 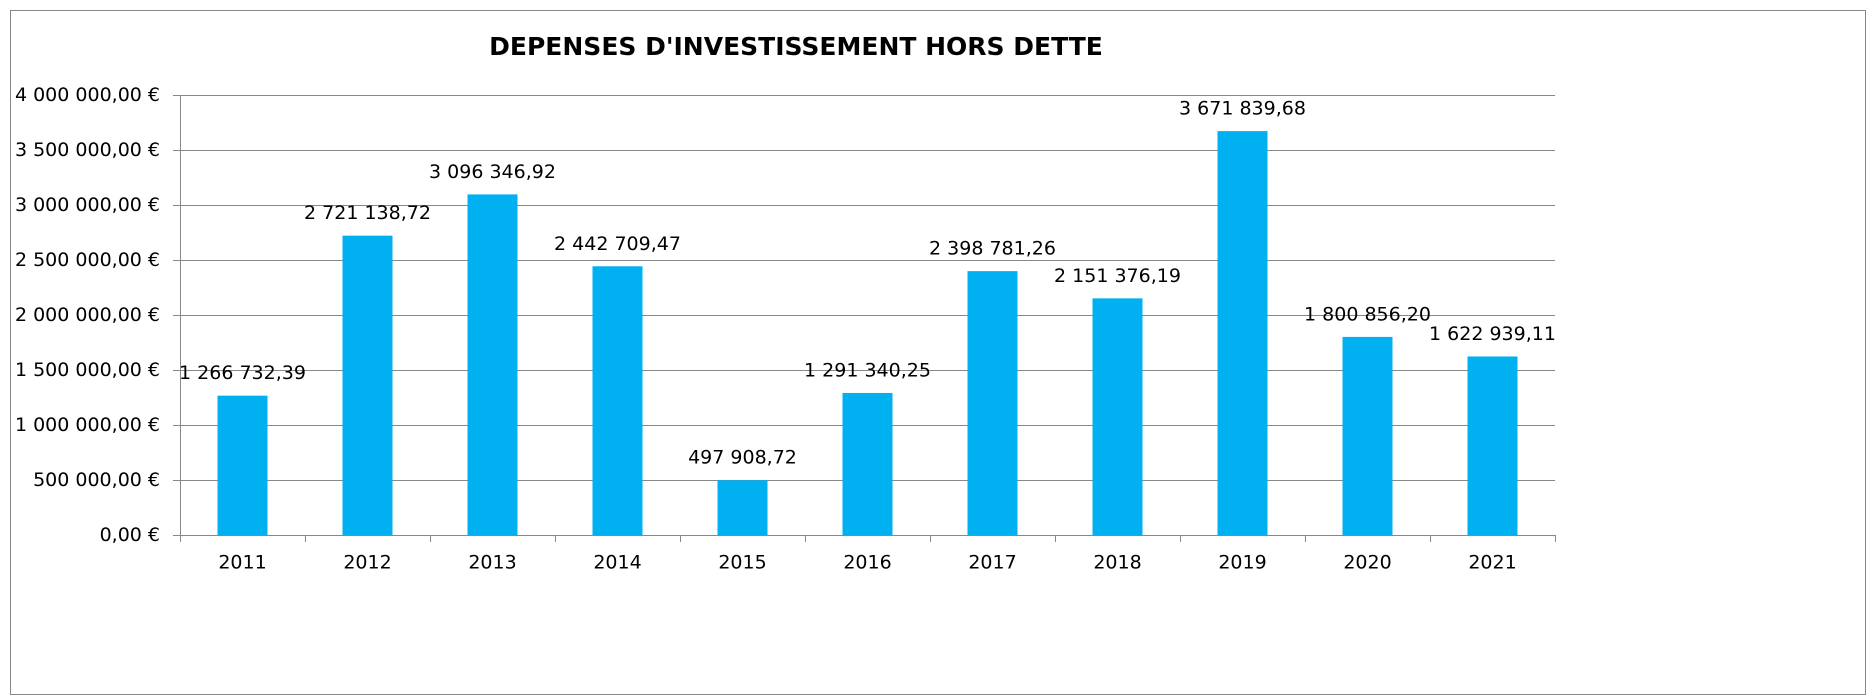 What do you see at coordinates (87, 260) in the screenshot?
I see `y-tick-label: 2 500 000,00 €` at bounding box center [87, 260].